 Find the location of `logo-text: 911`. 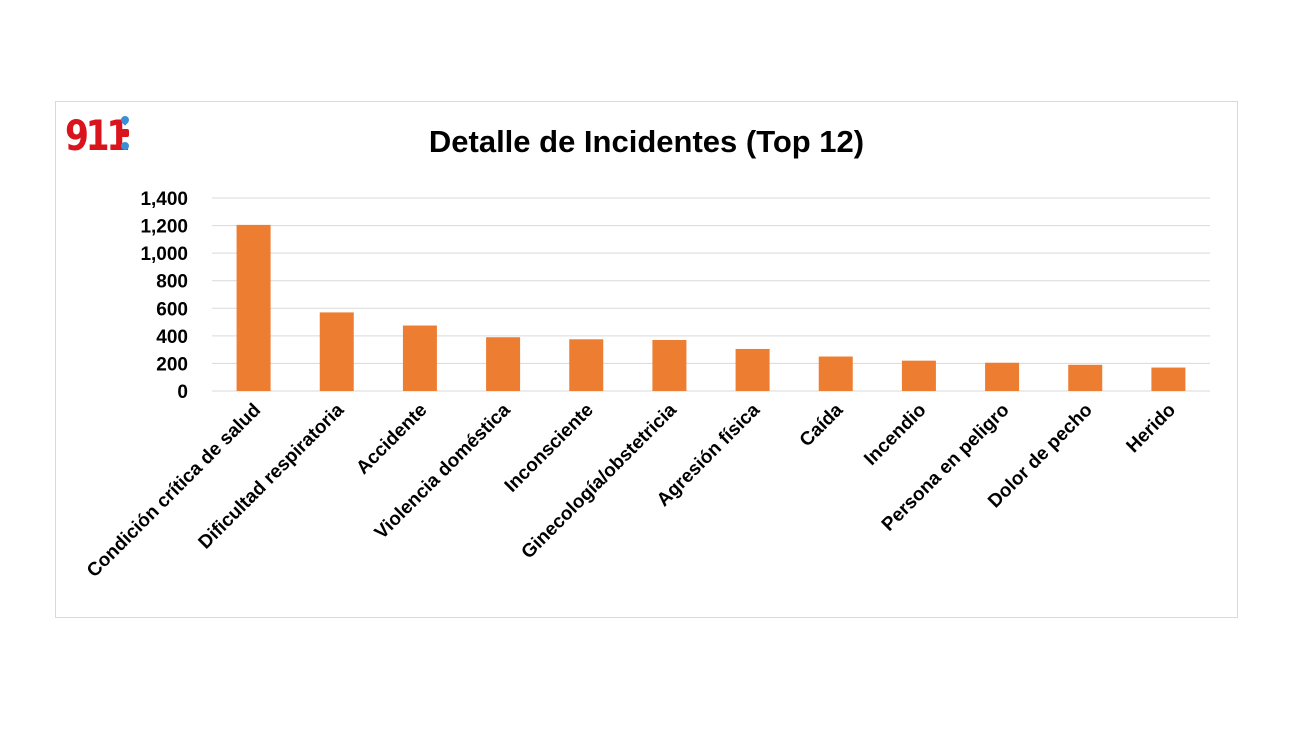

logo-text: 911 is located at coordinates (97, 135).